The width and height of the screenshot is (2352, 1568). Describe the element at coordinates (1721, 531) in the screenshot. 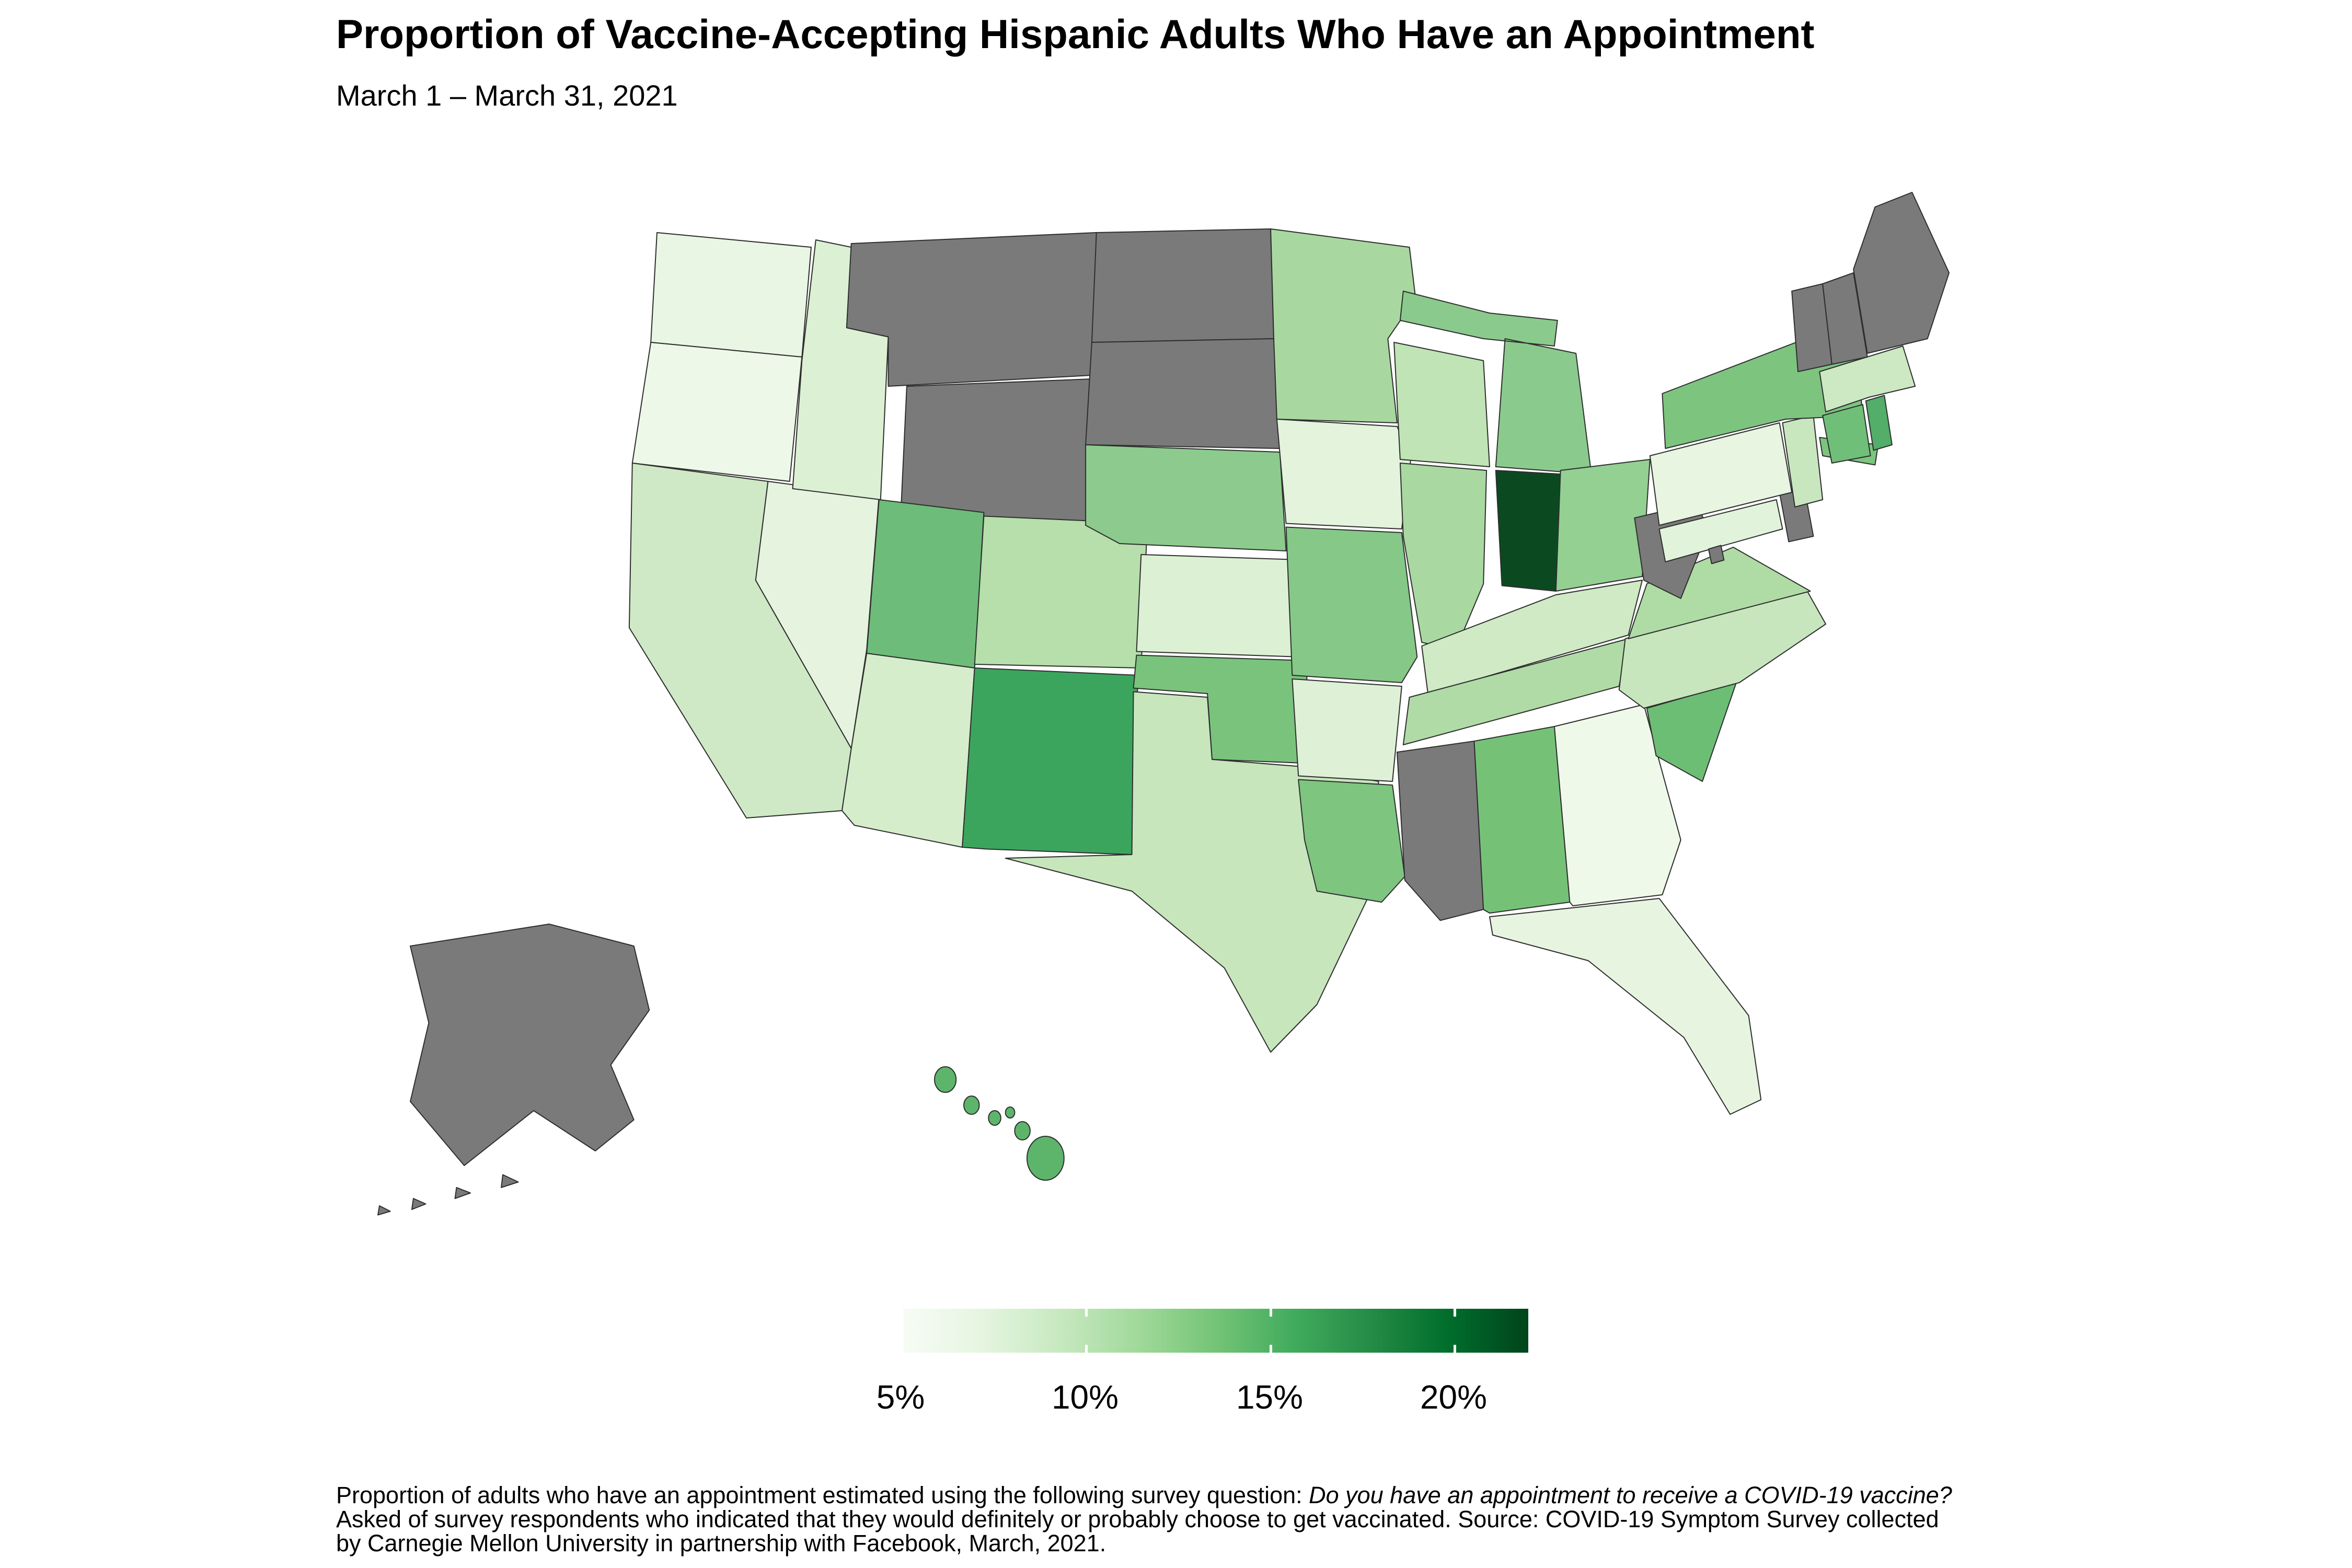

I see `state-shape-MD` at that location.